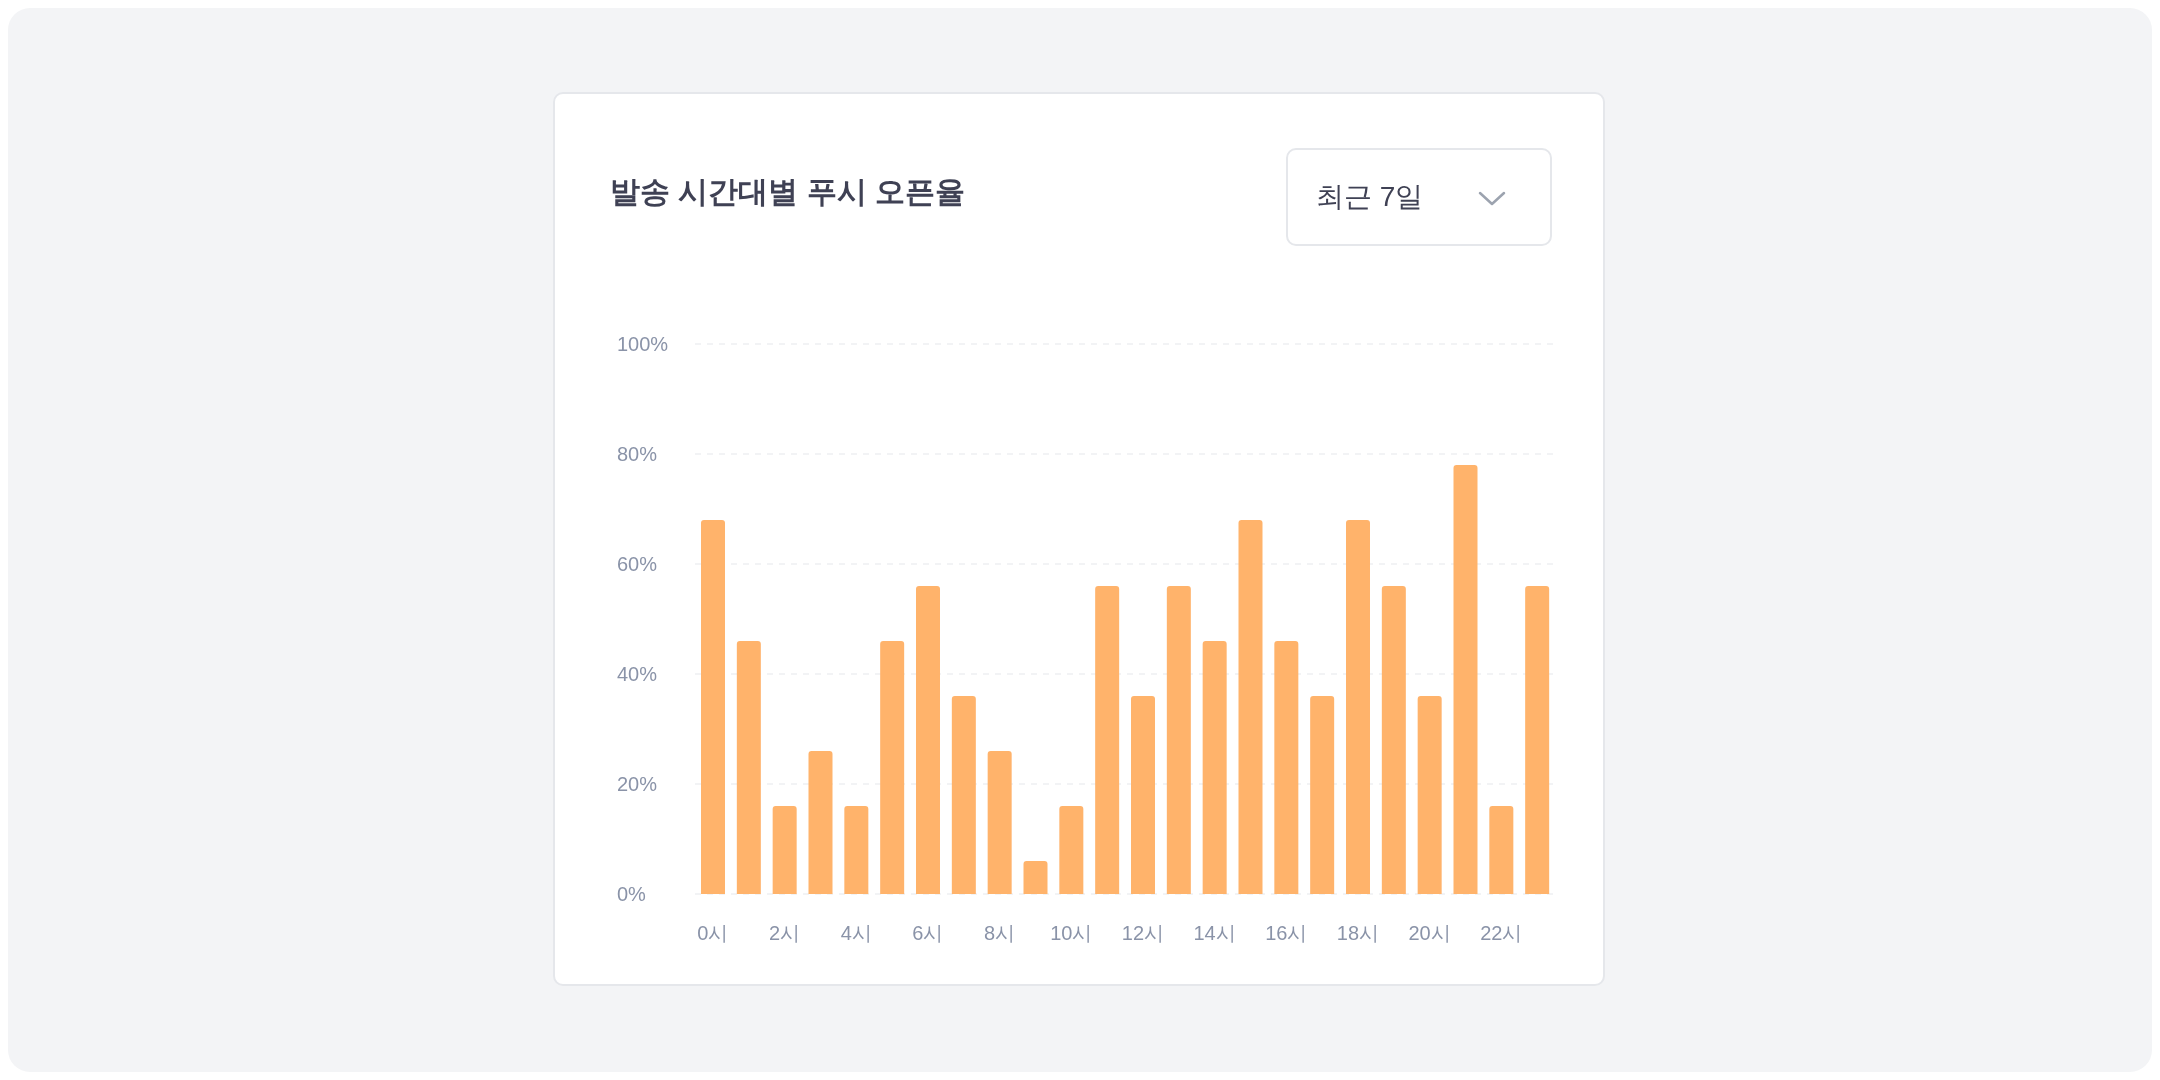 The width and height of the screenshot is (2160, 1080). I want to click on x-tick-label: 20시, so click(1429, 933).